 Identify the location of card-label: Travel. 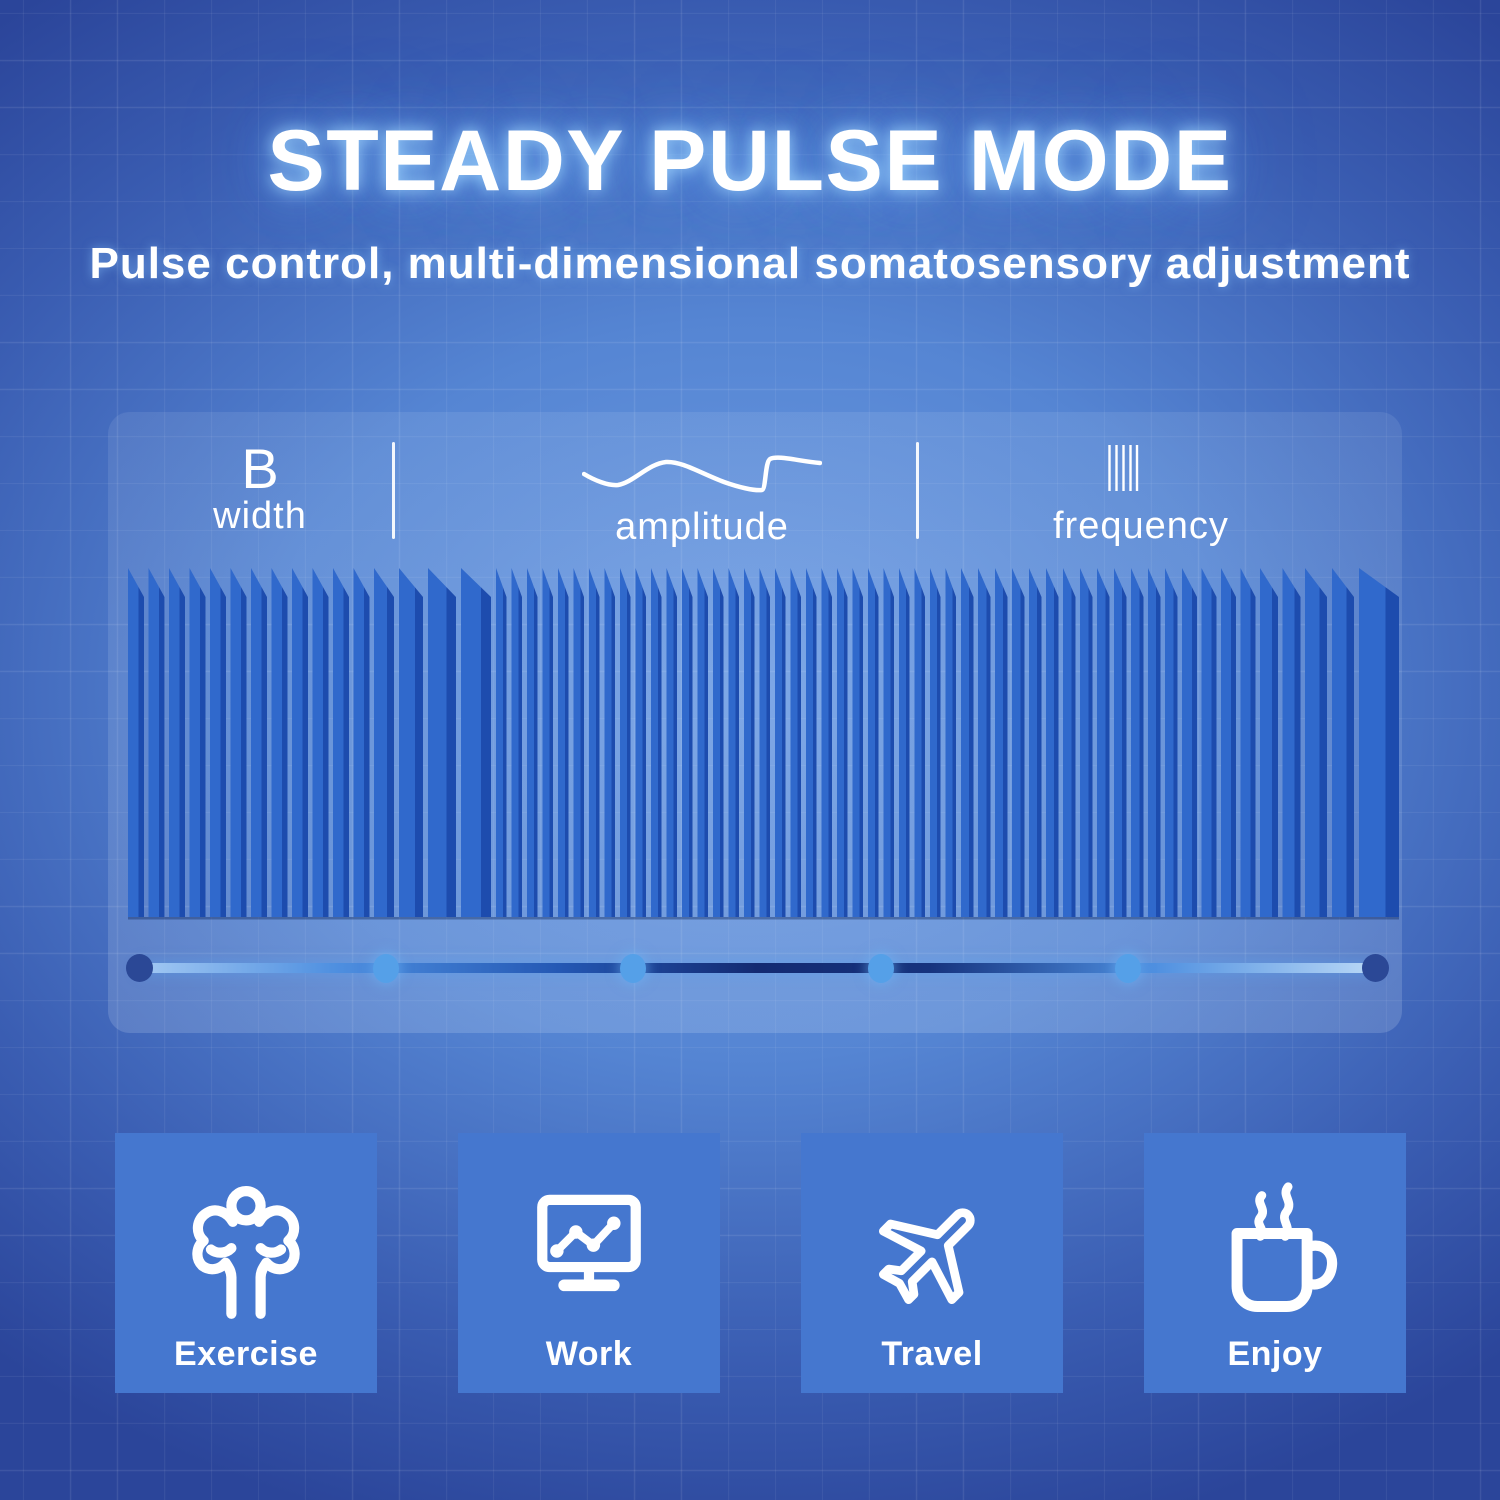
(932, 1354).